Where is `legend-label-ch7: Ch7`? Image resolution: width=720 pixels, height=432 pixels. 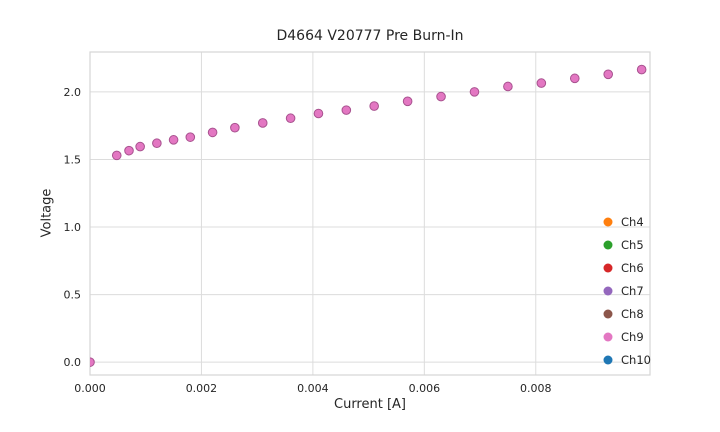
legend-label-ch7: Ch7 is located at coordinates (632, 291).